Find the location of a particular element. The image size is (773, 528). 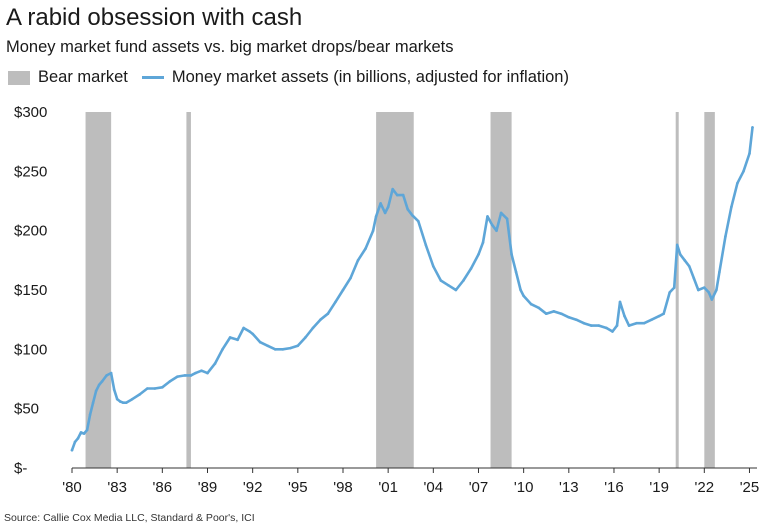

x-tick-label: '92 is located at coordinates (253, 487).